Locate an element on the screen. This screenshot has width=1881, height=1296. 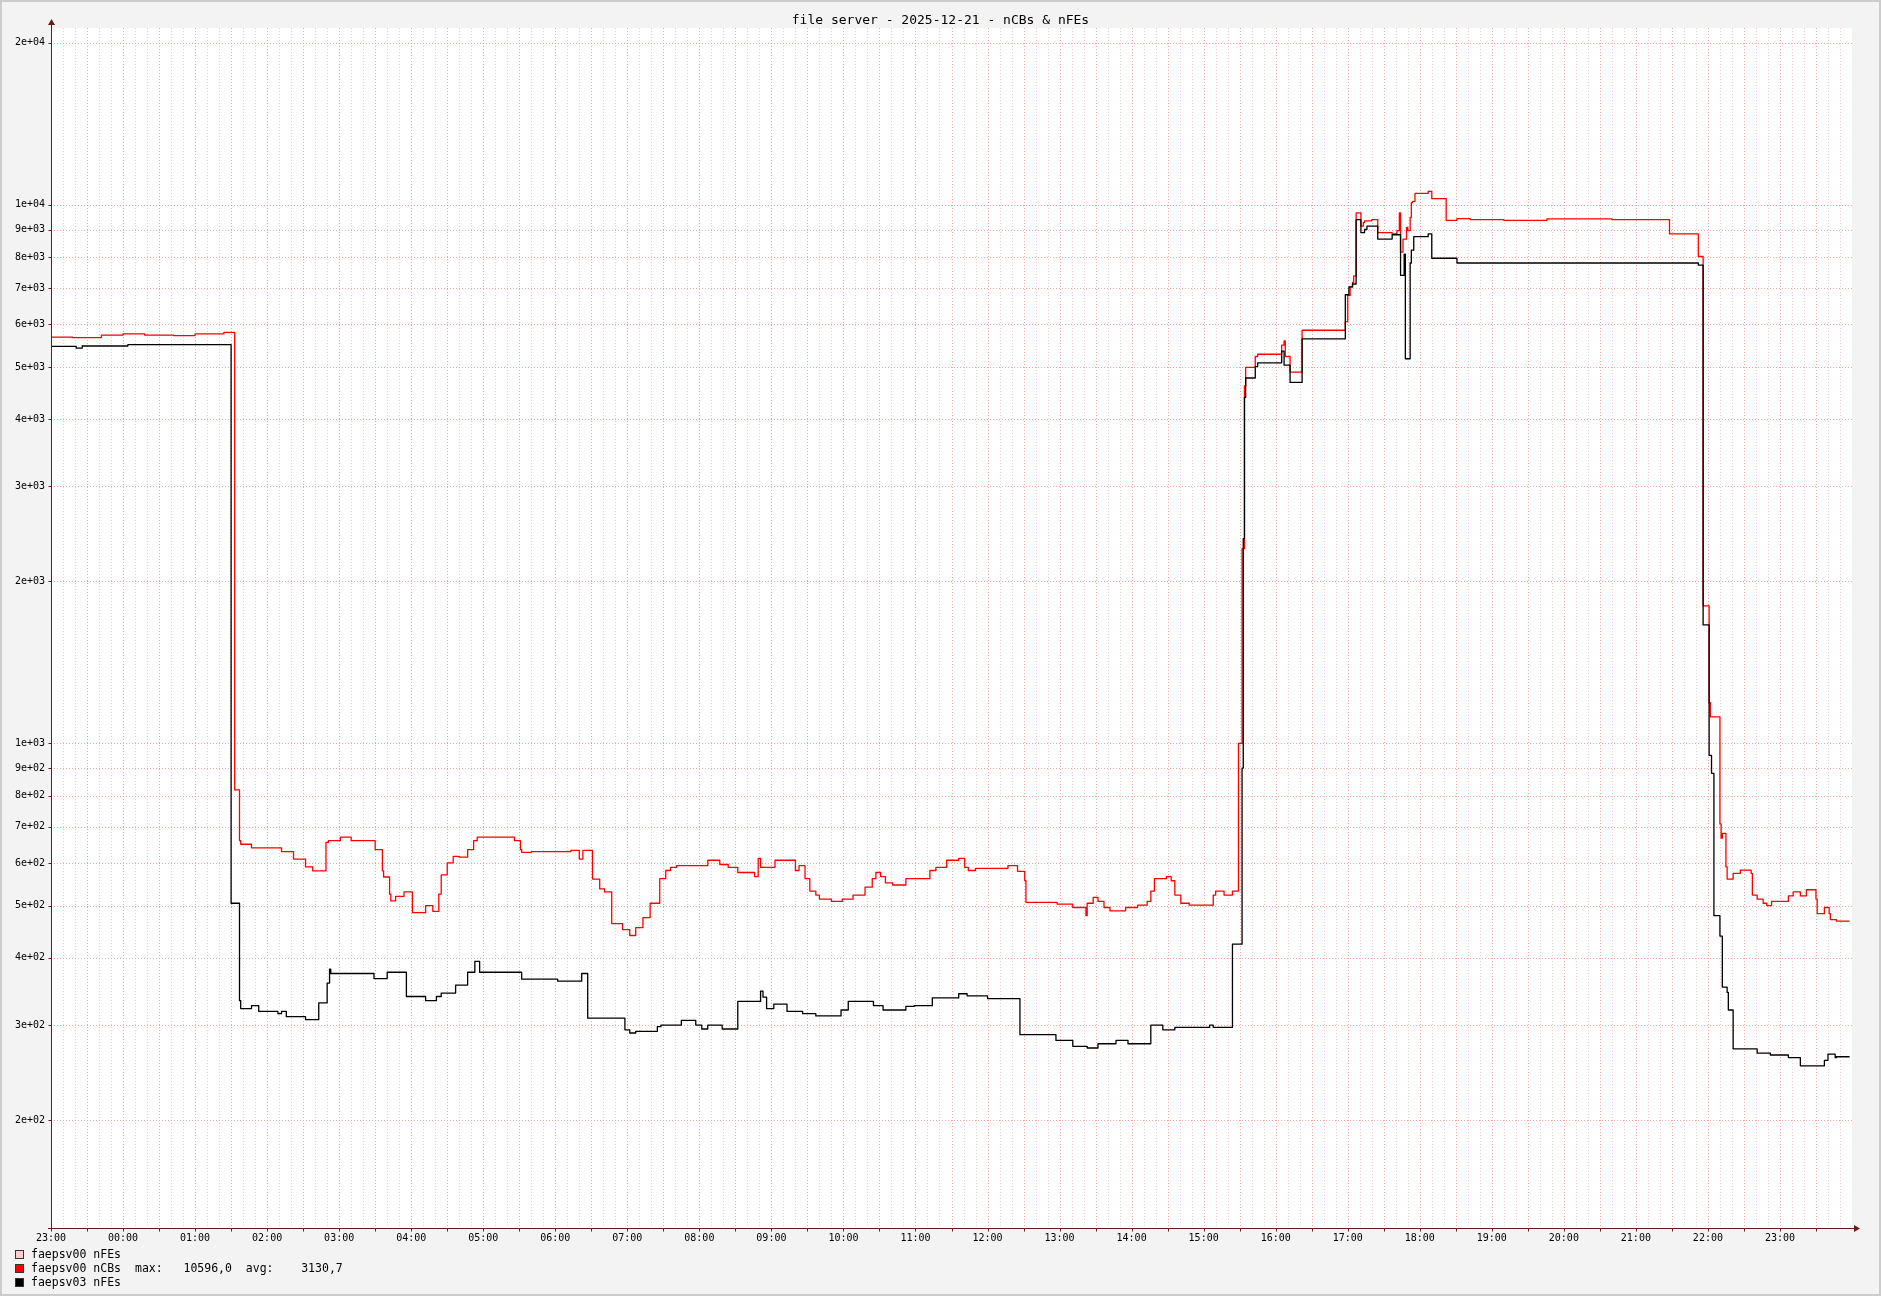
y-tick-label: 7e+03 is located at coordinates (29, 287).